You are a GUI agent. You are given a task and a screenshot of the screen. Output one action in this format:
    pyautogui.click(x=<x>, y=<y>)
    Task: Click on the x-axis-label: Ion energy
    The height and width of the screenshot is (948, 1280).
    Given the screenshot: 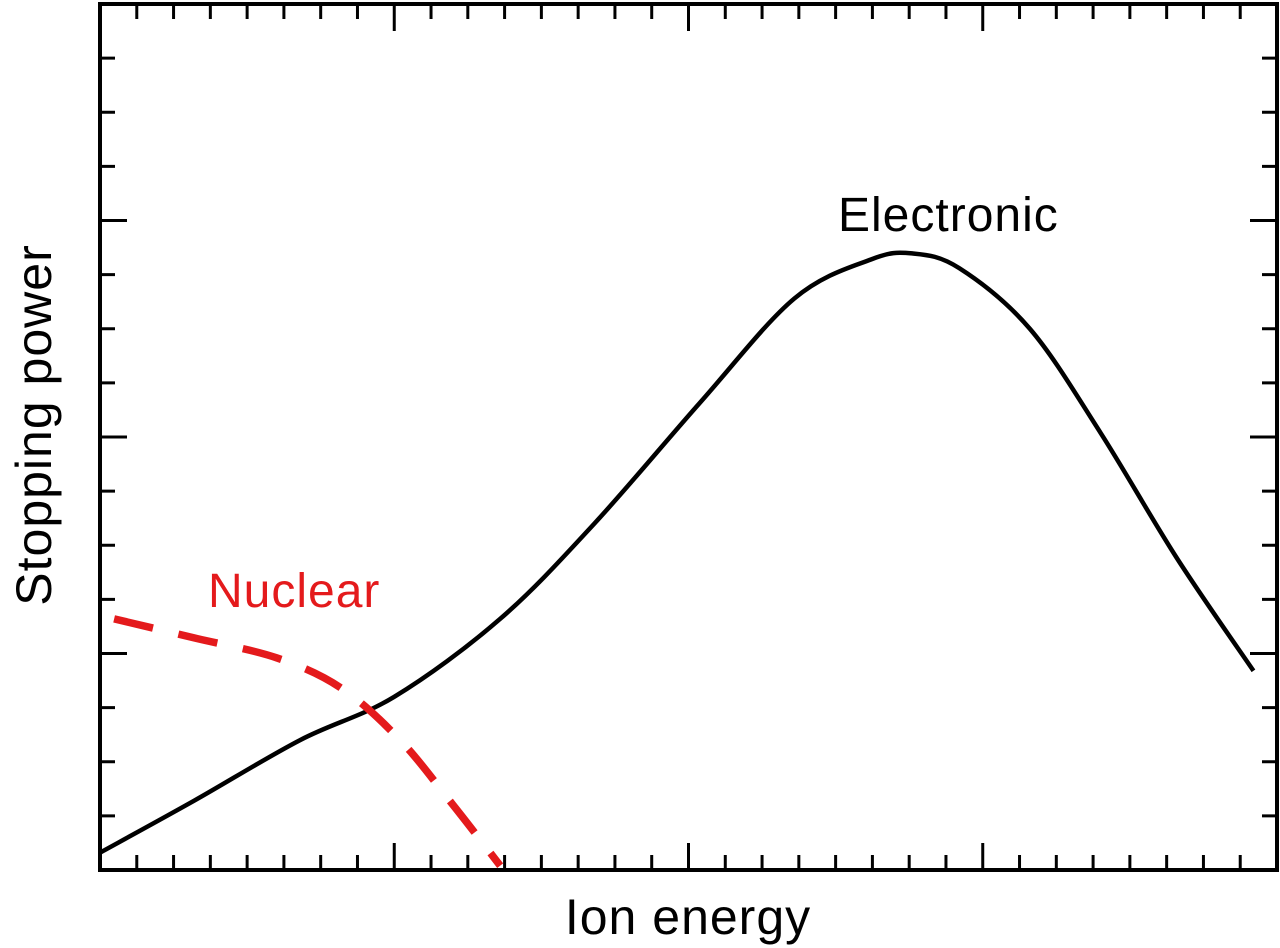 What is the action you would take?
    pyautogui.click(x=688, y=917)
    